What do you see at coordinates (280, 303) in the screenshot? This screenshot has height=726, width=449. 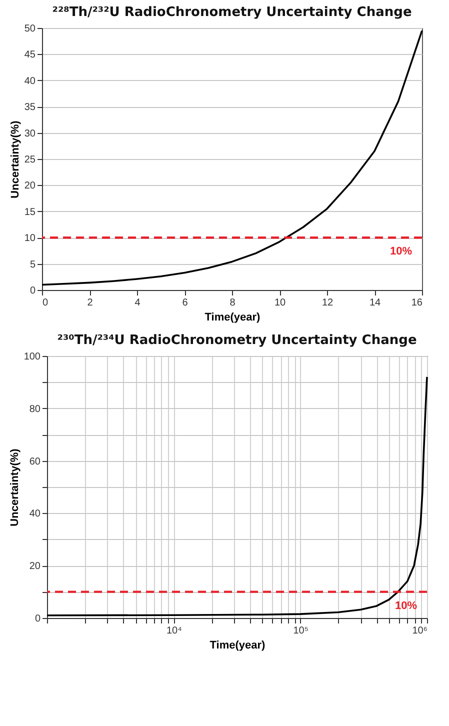 I see `x-tick-label: 10` at bounding box center [280, 303].